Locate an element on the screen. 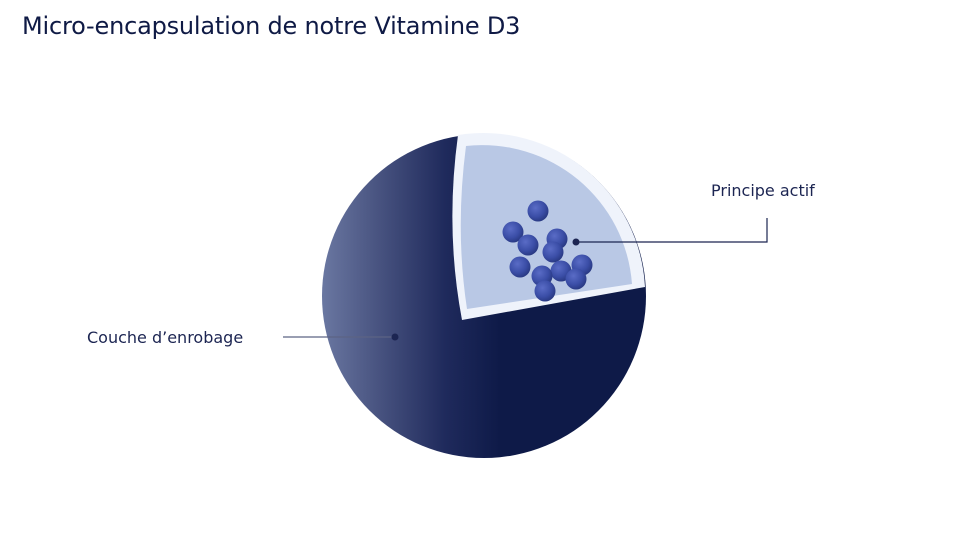 Image resolution: width=960 pixels, height=540 pixels. leader-dot-shell is located at coordinates (395, 337).